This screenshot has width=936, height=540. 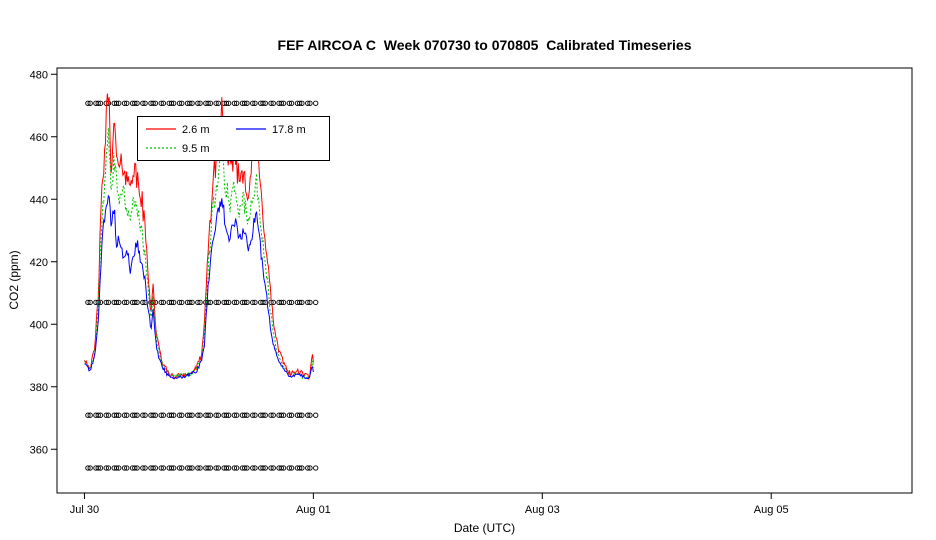 What do you see at coordinates (39, 138) in the screenshot?
I see `y-axis-tick-label: 460` at bounding box center [39, 138].